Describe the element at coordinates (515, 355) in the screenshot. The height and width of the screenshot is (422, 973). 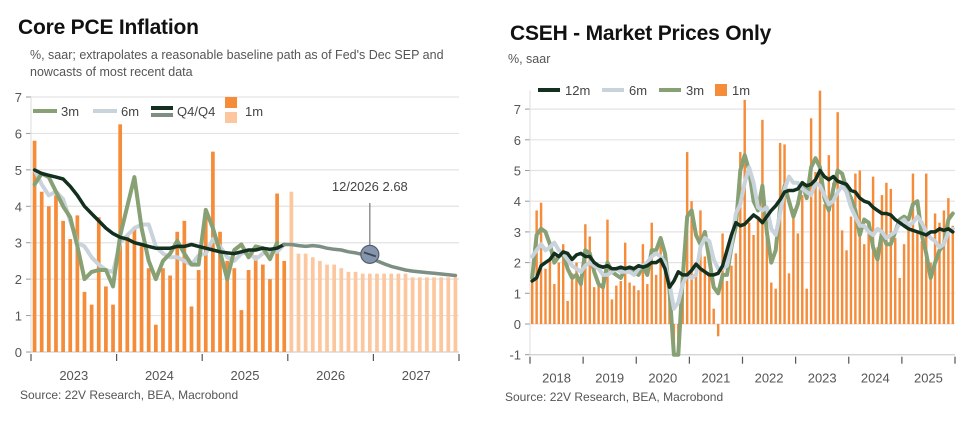
I see `y-tick-label: -1` at that location.